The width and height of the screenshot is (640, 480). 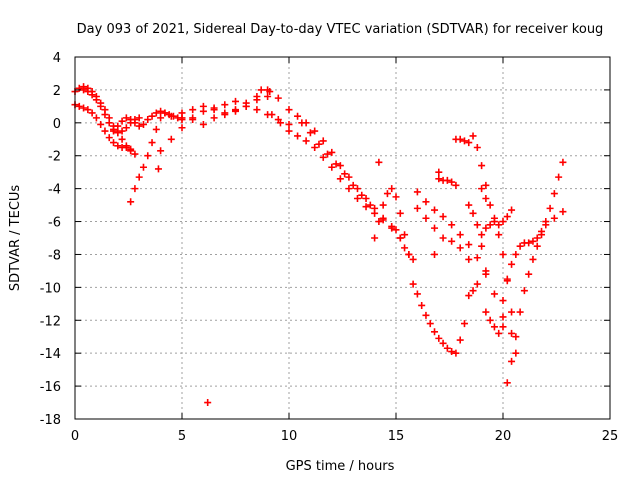 What do you see at coordinates (54, 255) in the screenshot?
I see `y-tick-label: -8` at bounding box center [54, 255].